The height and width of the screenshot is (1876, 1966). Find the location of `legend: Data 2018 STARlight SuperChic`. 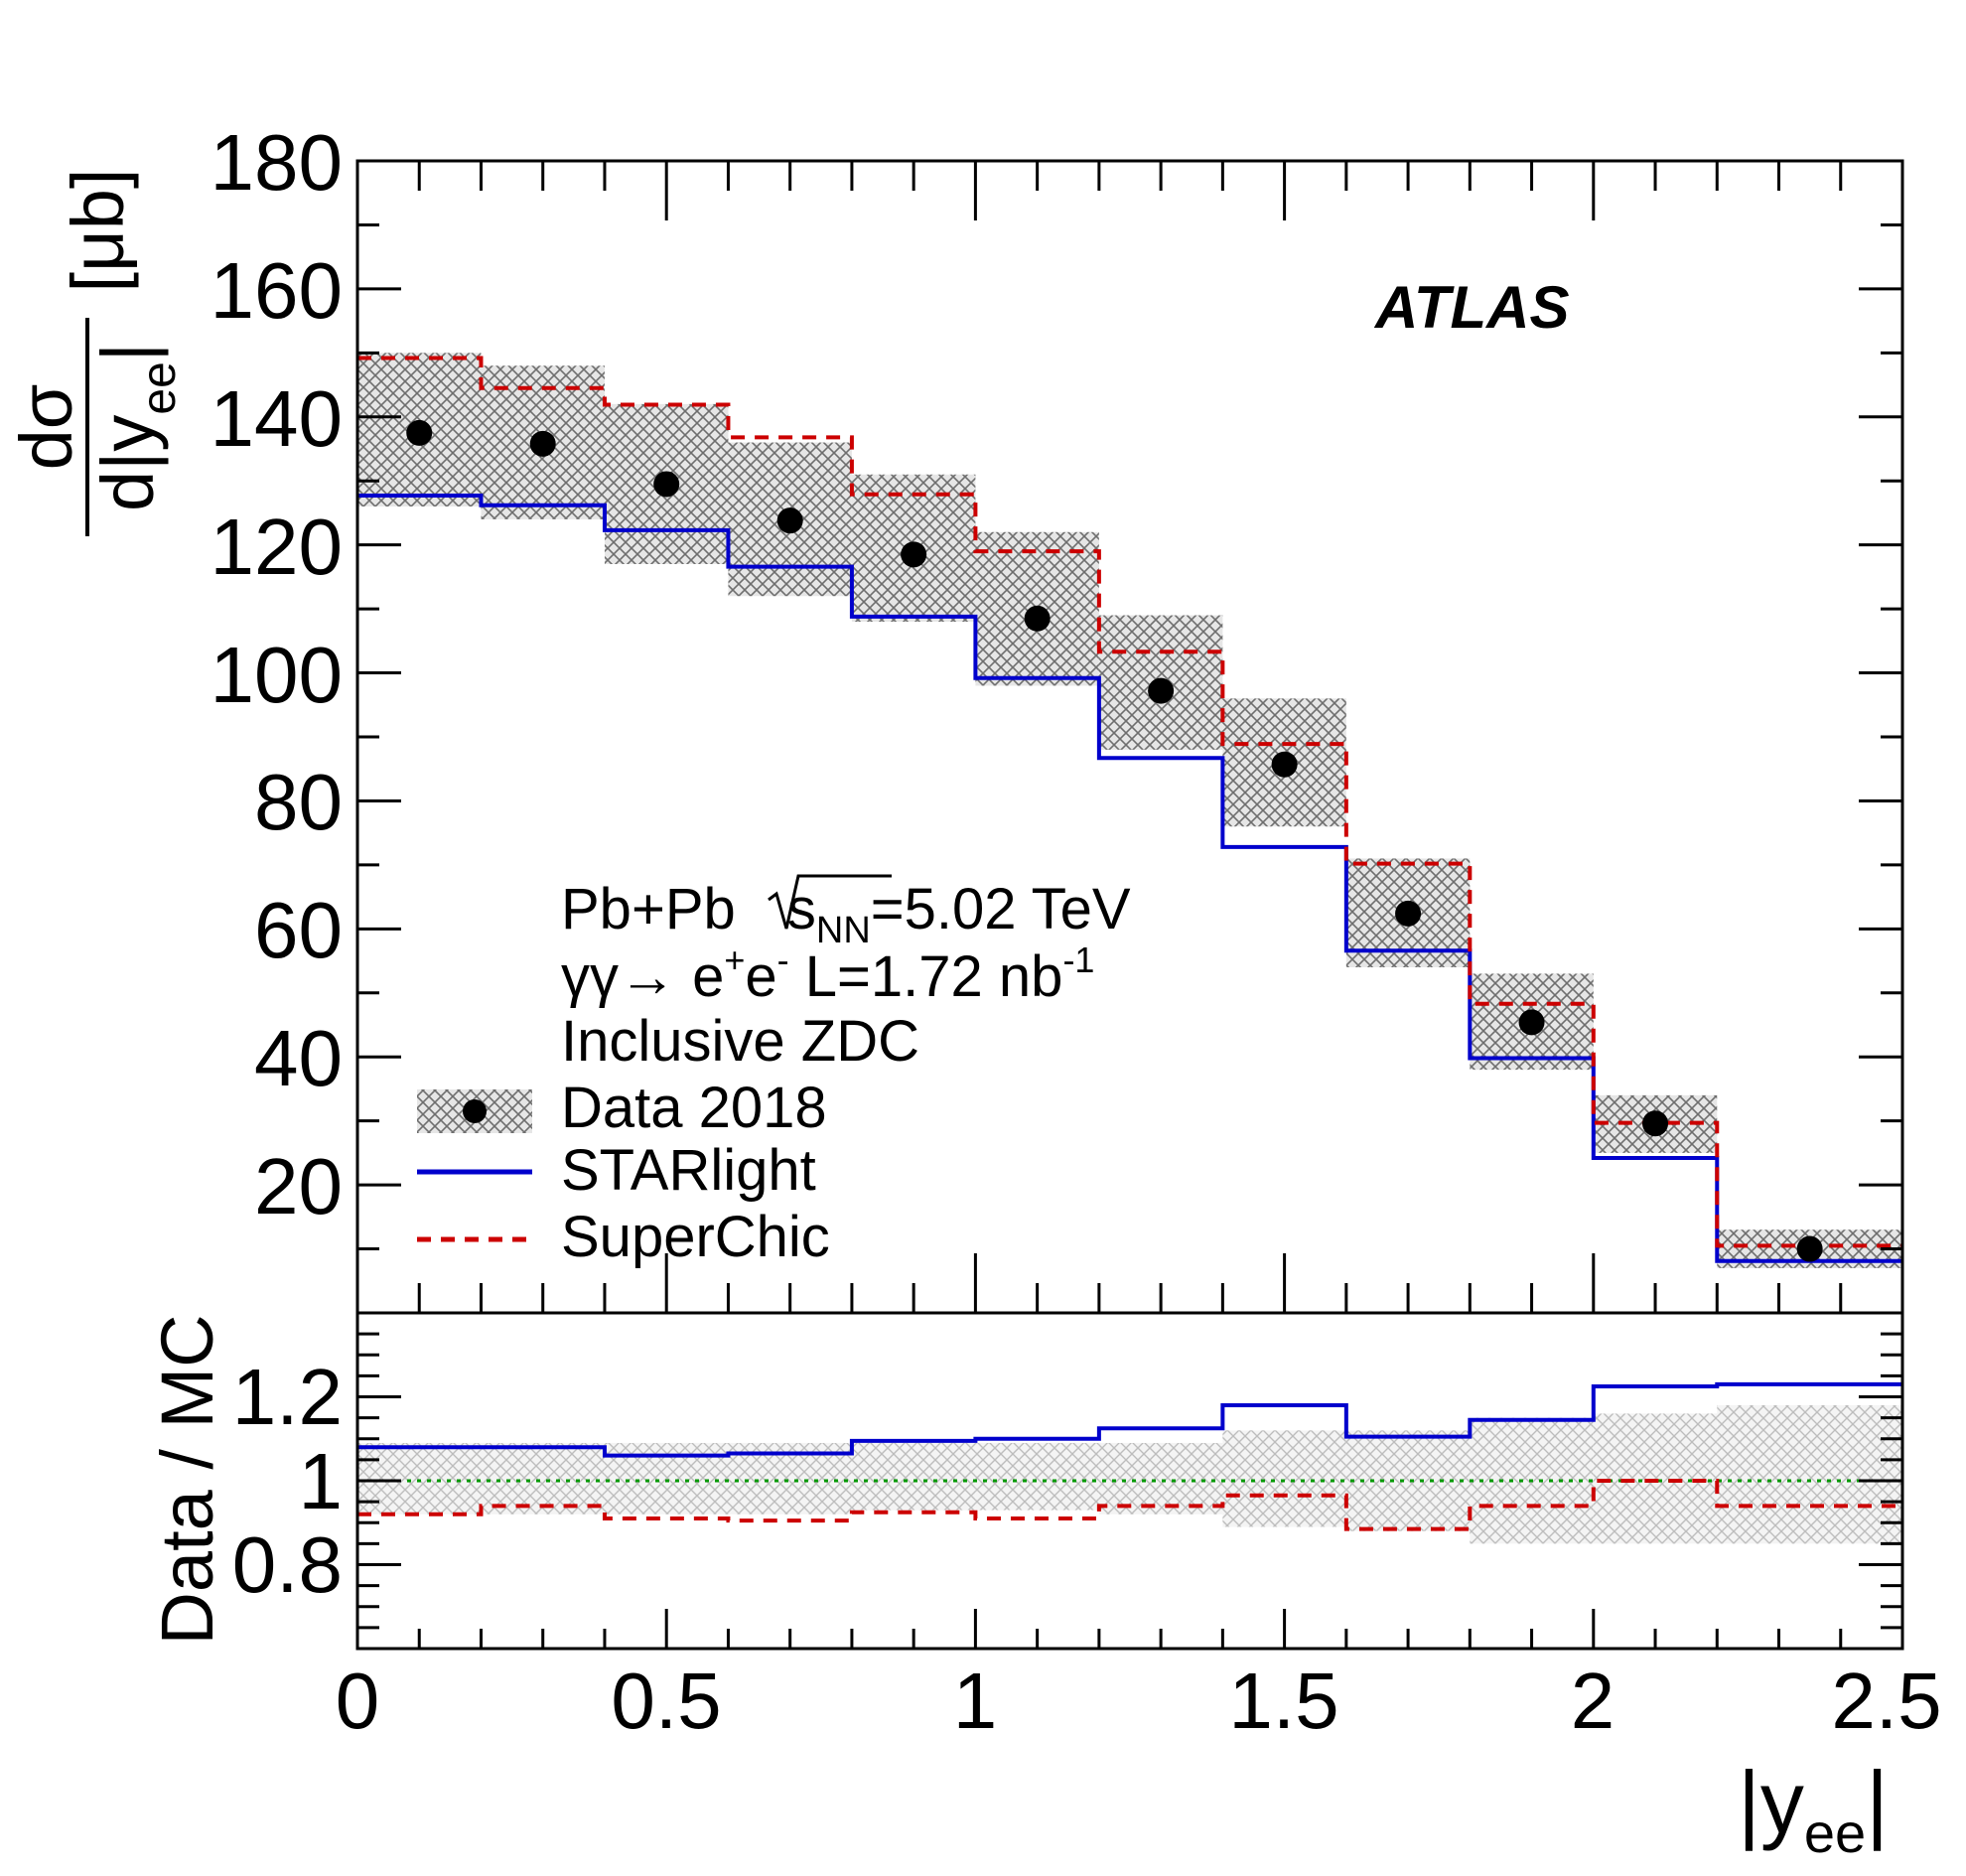

legend: Data 2018 STARlight SuperChic is located at coordinates (623, 1172).